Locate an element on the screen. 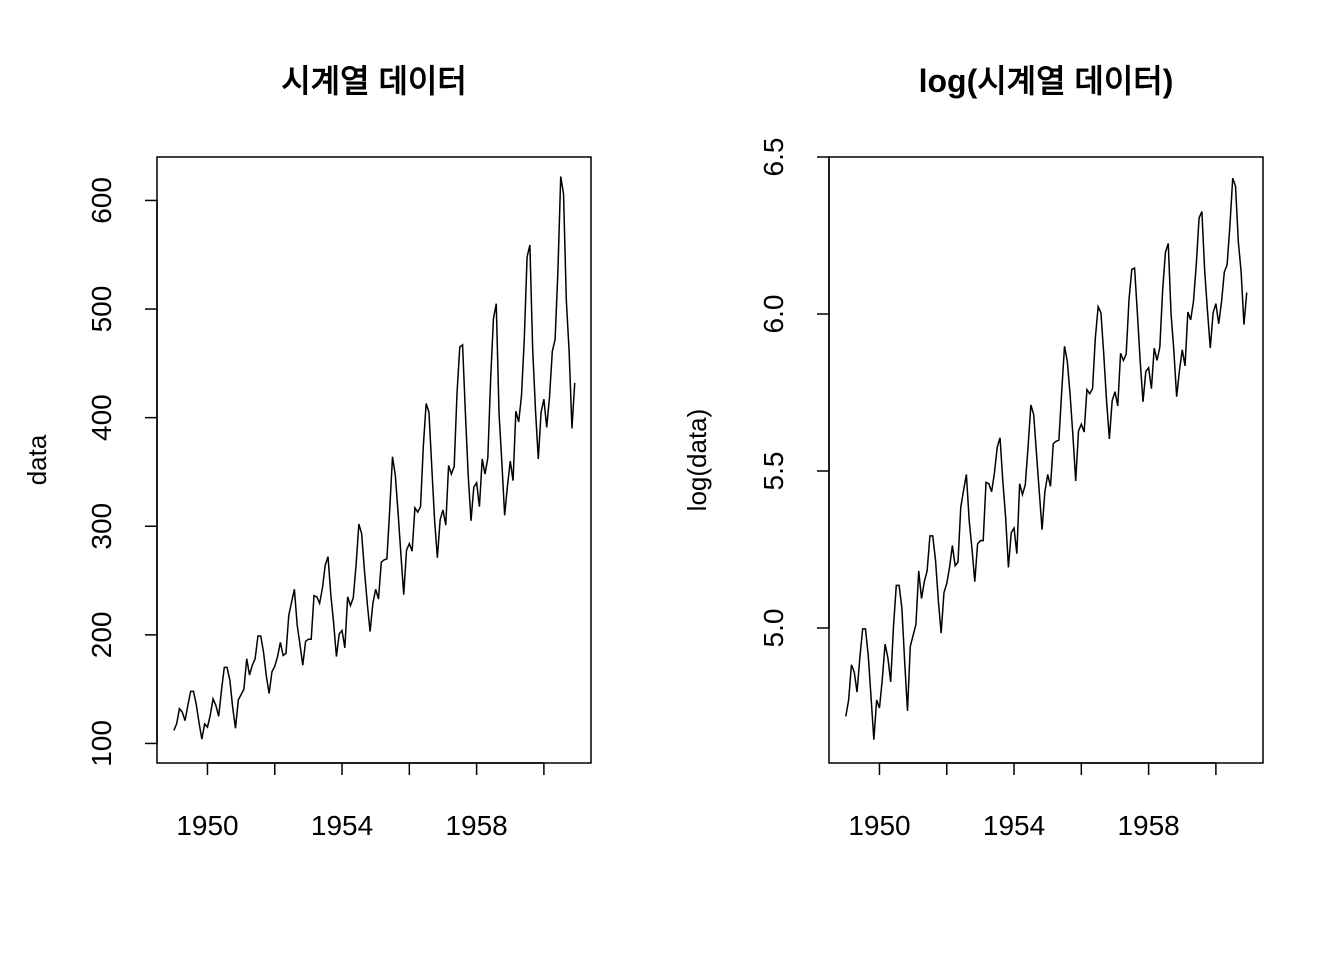 The image size is (1344, 965). y-tick-label: 600 is located at coordinates (101, 200).